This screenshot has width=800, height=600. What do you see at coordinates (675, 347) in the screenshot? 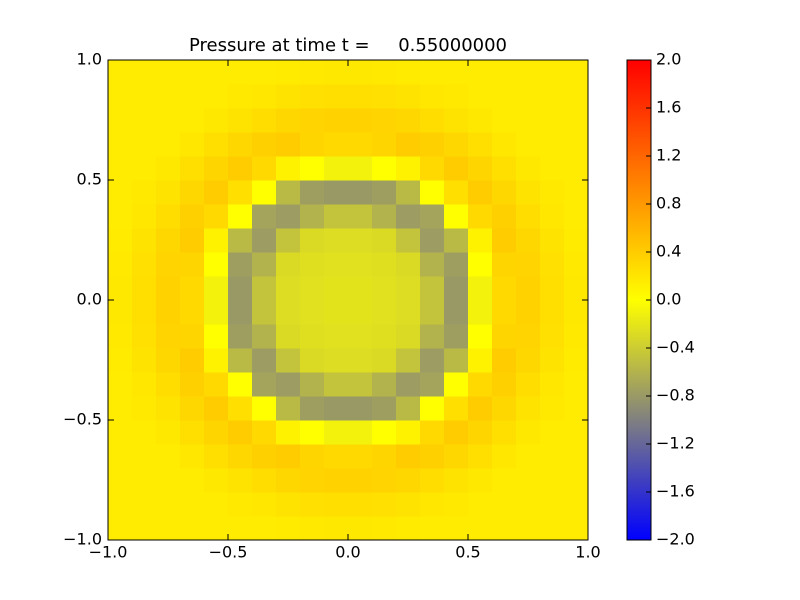
I see `colorbar-tick-label: −0.4` at bounding box center [675, 347].